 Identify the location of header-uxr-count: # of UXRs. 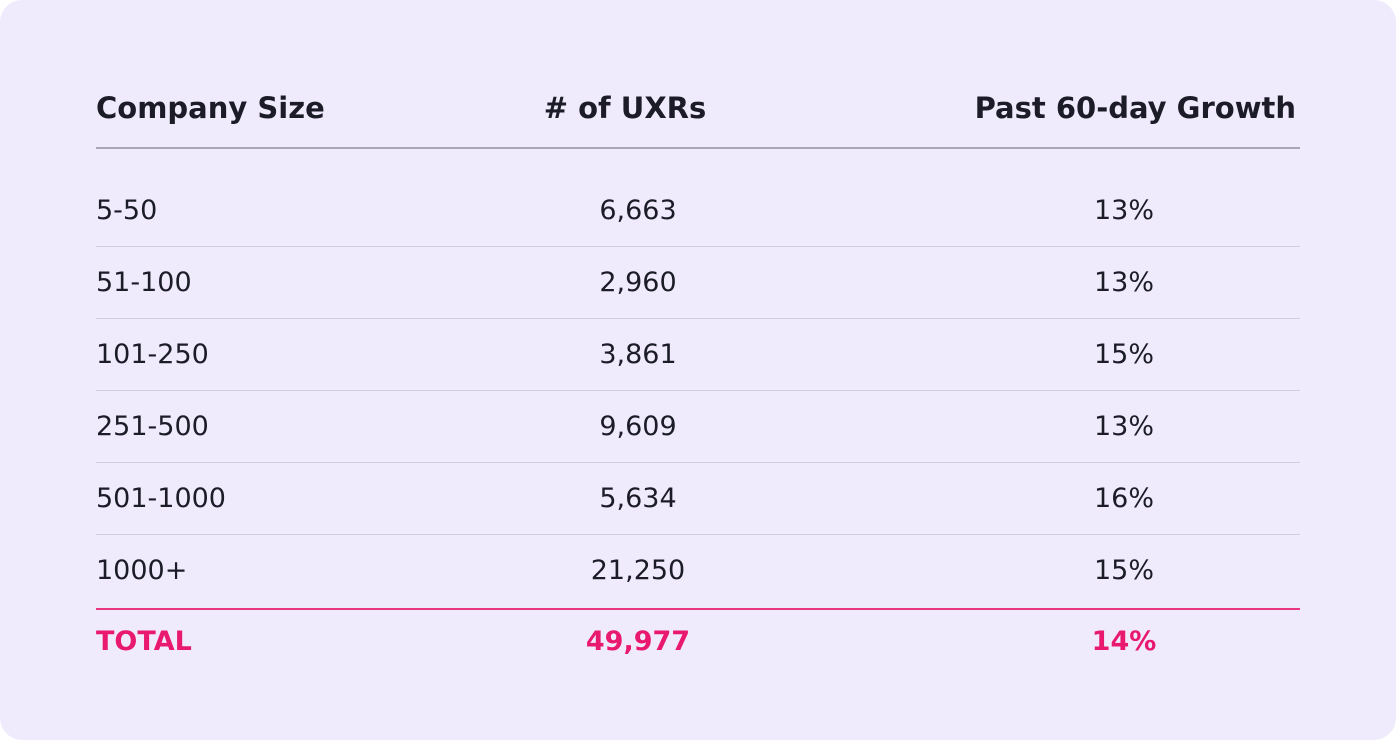
(625, 108).